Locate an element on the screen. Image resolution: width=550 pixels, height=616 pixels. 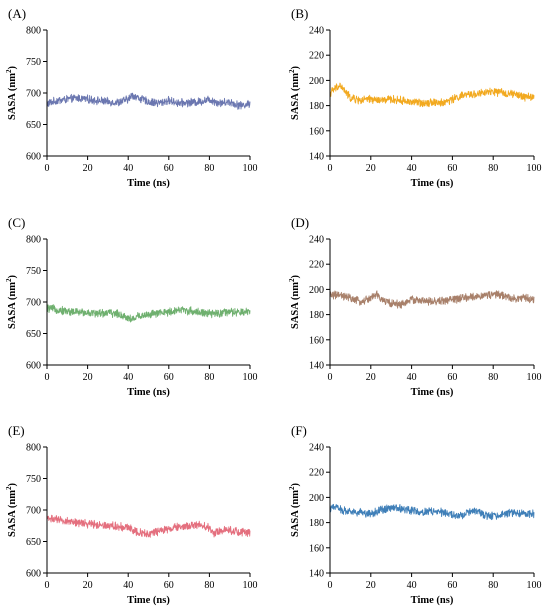
panel-label: (E) is located at coordinates (16, 430).